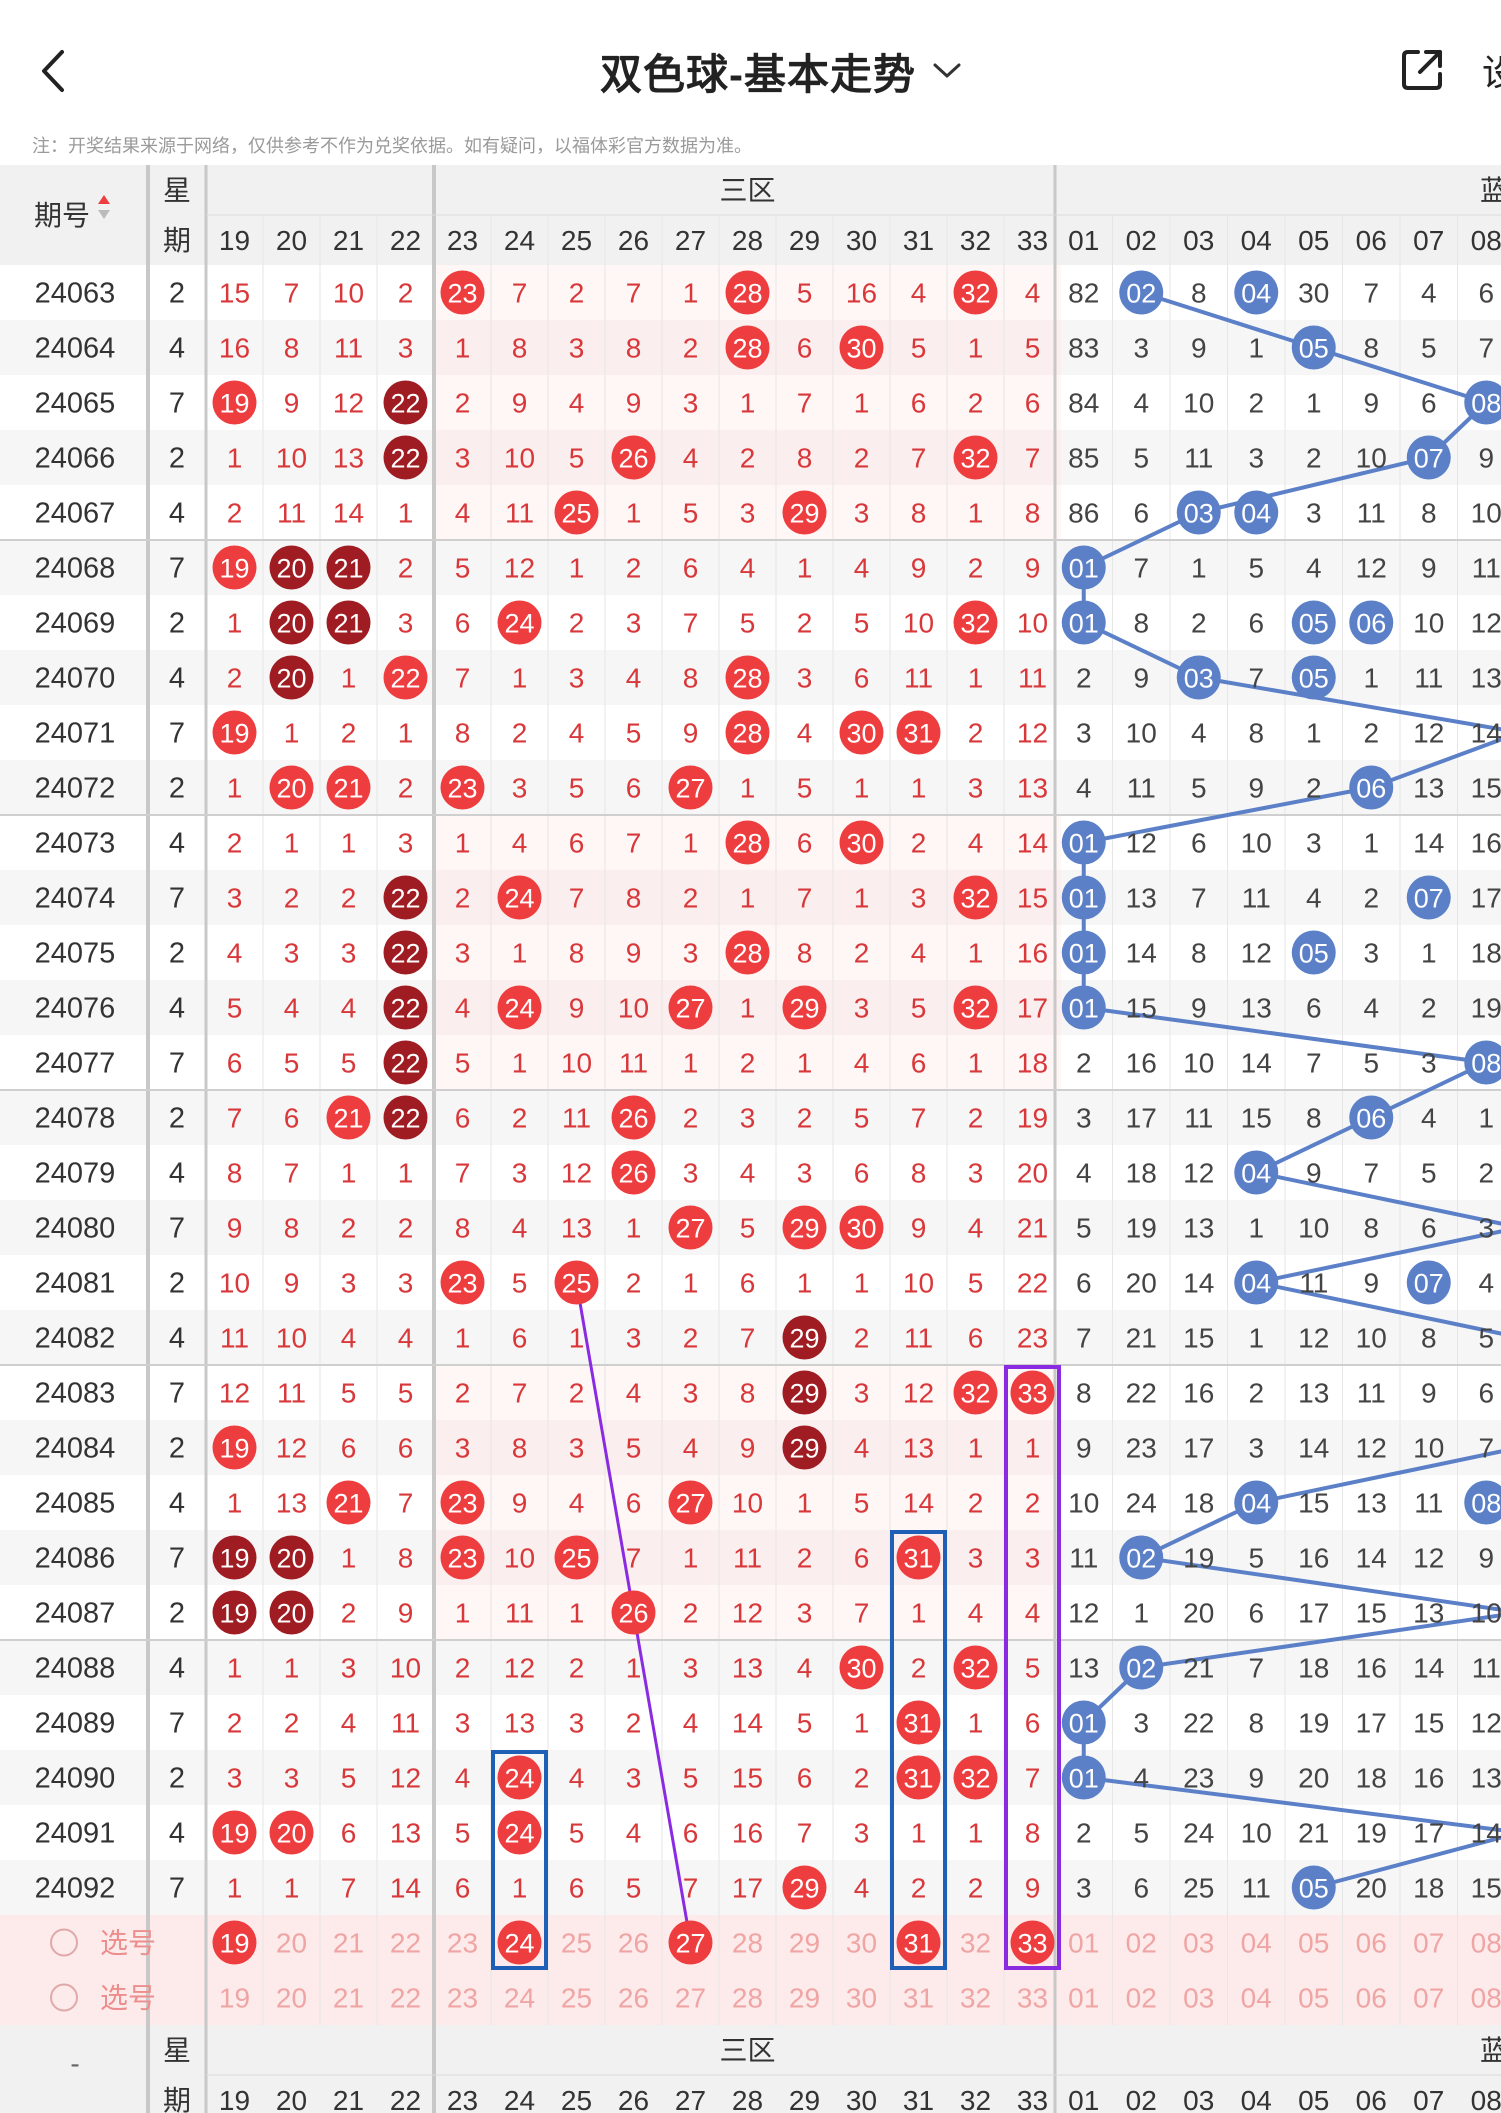 The width and height of the screenshot is (1501, 2113). Describe the element at coordinates (405, 1998) in the screenshot. I see `select-red-number: 22` at that location.